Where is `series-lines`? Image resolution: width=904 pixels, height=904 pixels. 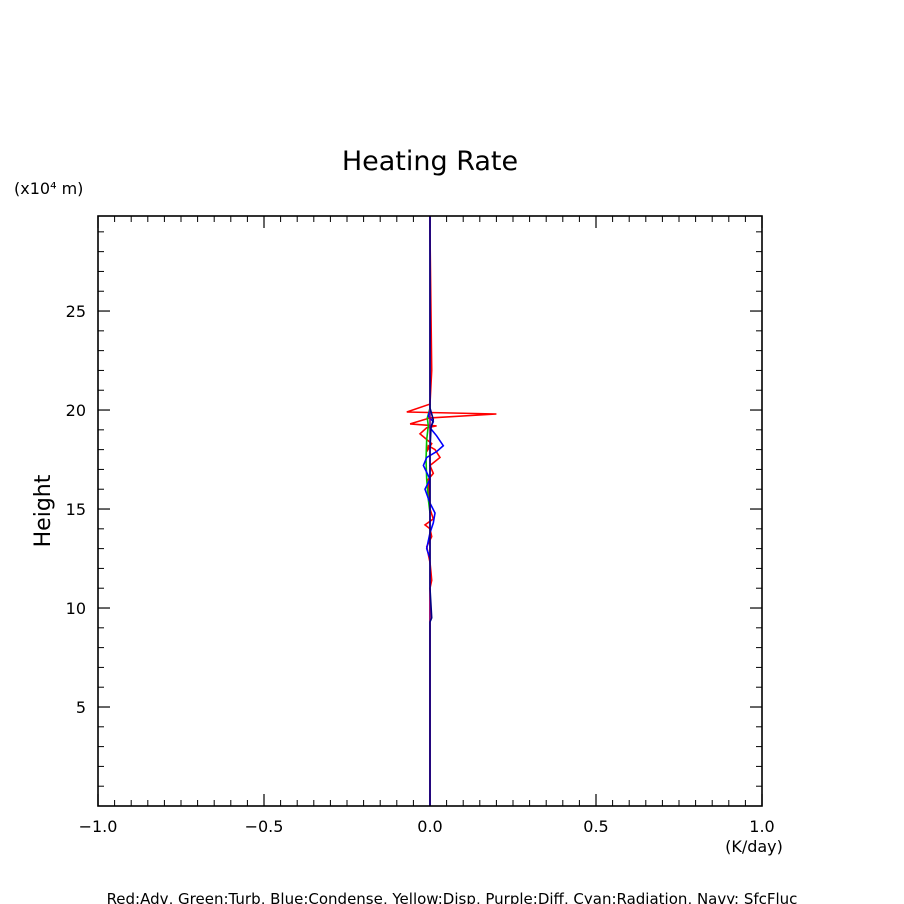 series-lines is located at coordinates (451, 511).